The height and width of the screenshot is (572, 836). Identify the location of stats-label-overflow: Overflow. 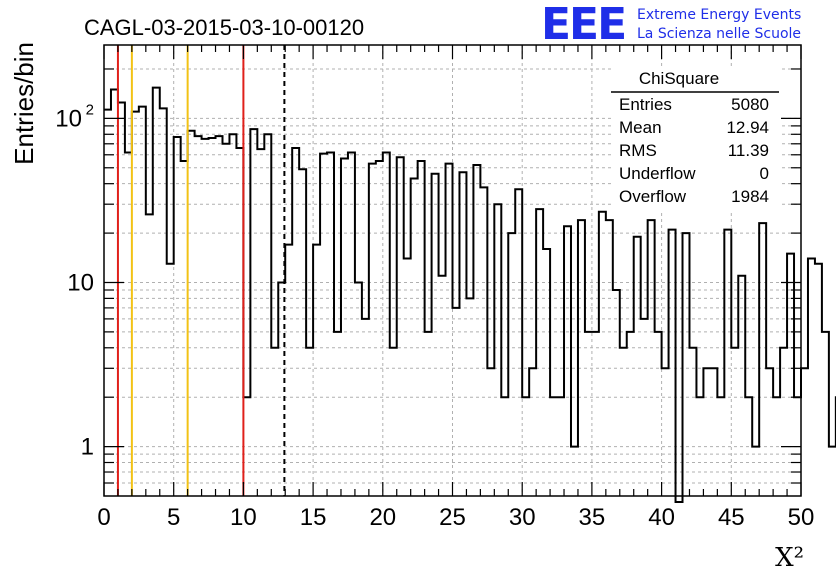
(653, 196).